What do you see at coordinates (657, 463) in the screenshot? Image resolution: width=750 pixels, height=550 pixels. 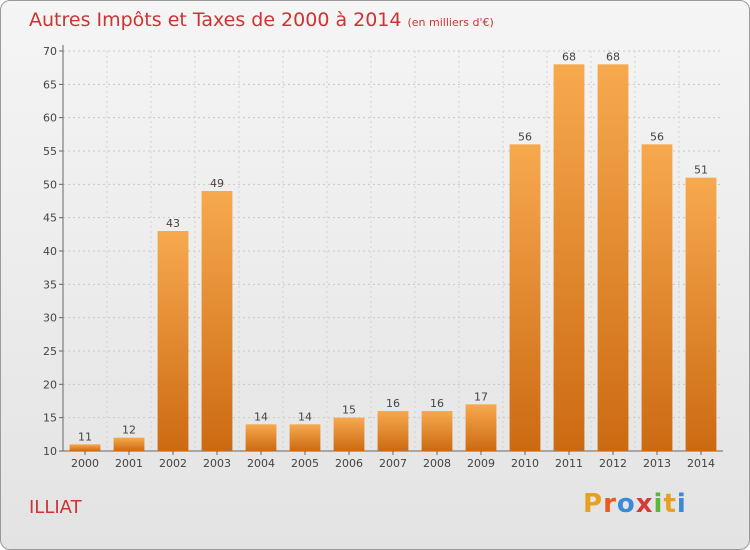 I see `x-tick-label: 2013` at bounding box center [657, 463].